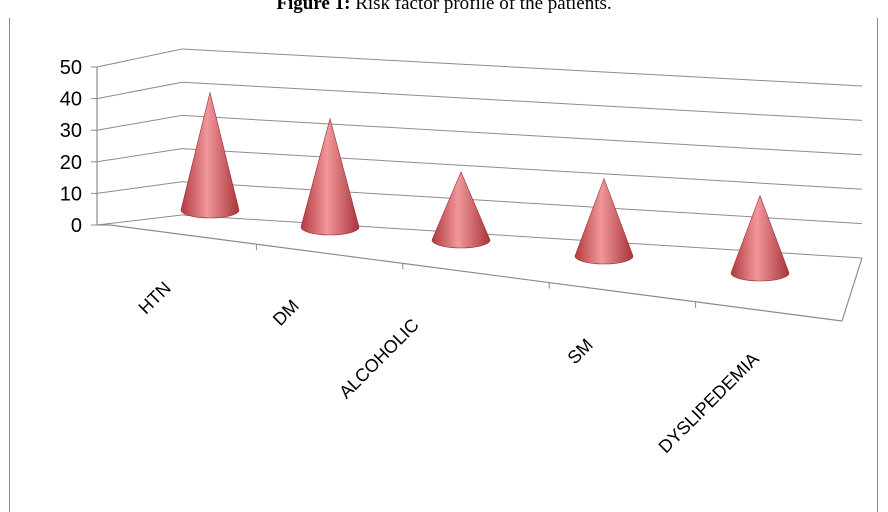  I want to click on category-label-dm: DM, so click(286, 313).